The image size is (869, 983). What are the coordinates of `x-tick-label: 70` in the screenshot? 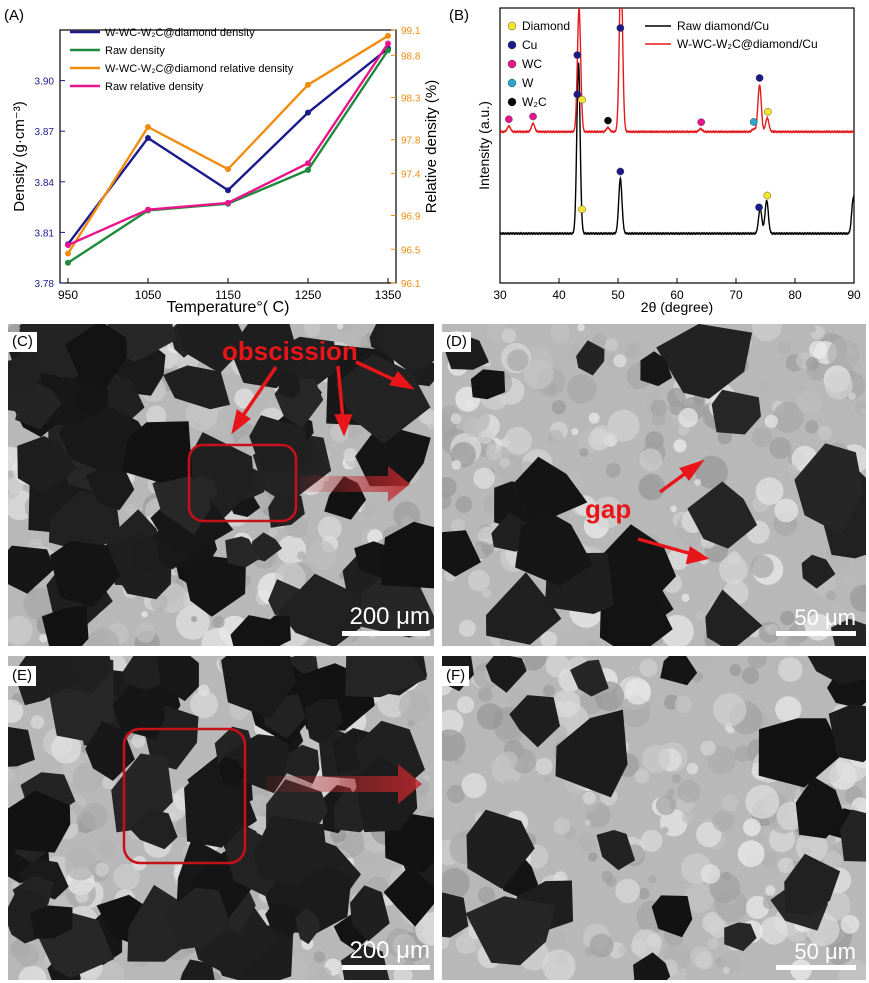 It's located at (736, 295).